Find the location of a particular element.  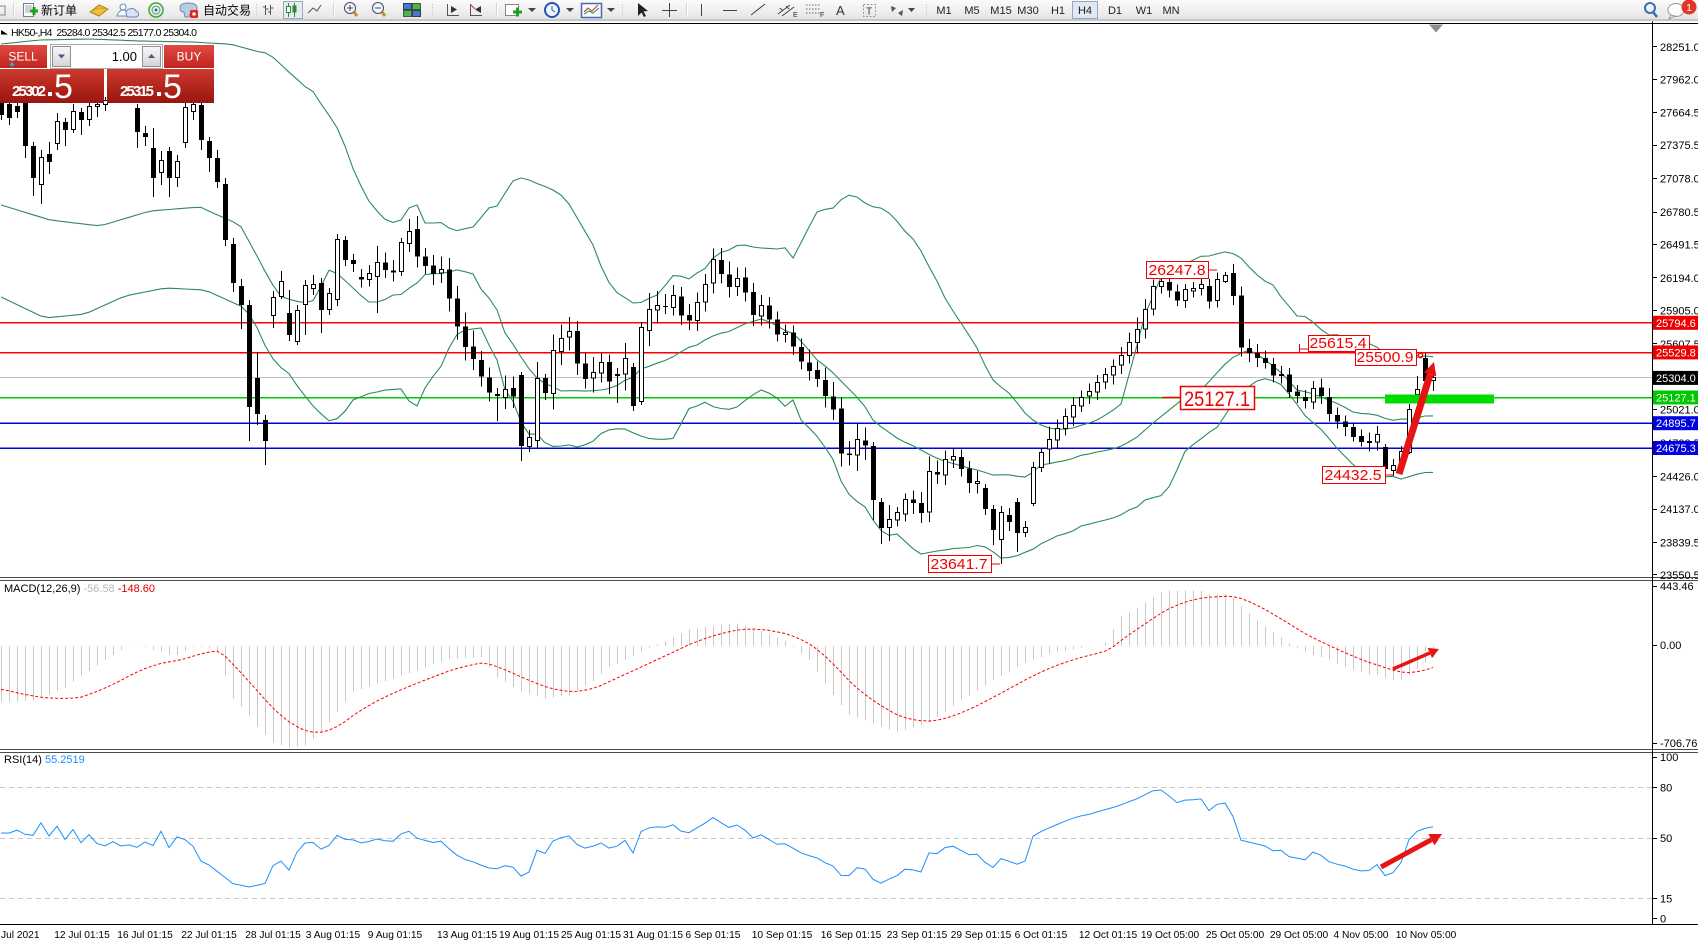

svg-text: D1 is located at coordinates (1115, 11).